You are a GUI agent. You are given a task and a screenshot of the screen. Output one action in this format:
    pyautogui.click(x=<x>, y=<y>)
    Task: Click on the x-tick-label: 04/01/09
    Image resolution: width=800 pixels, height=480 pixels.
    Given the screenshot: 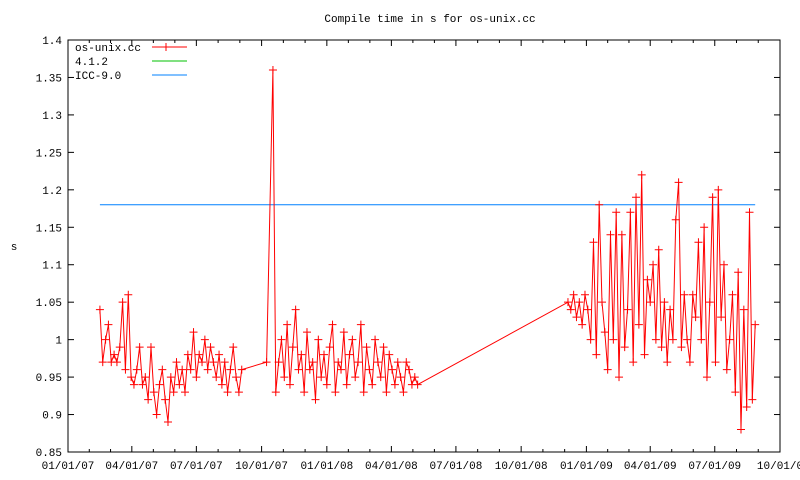 What is the action you would take?
    pyautogui.click(x=650, y=467)
    